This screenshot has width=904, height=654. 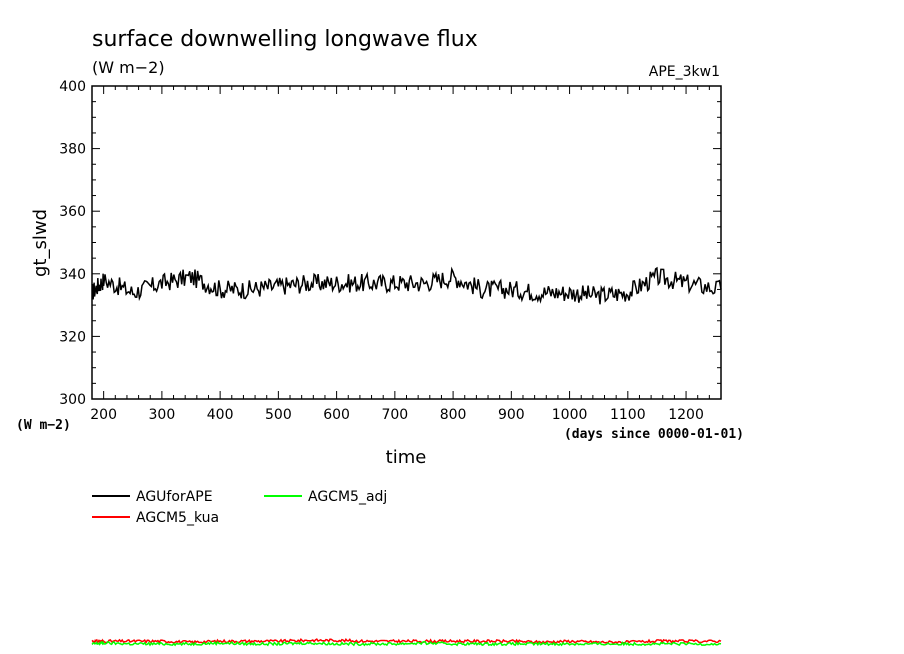 I want to click on x-tick-label: 1200, so click(x=686, y=415).